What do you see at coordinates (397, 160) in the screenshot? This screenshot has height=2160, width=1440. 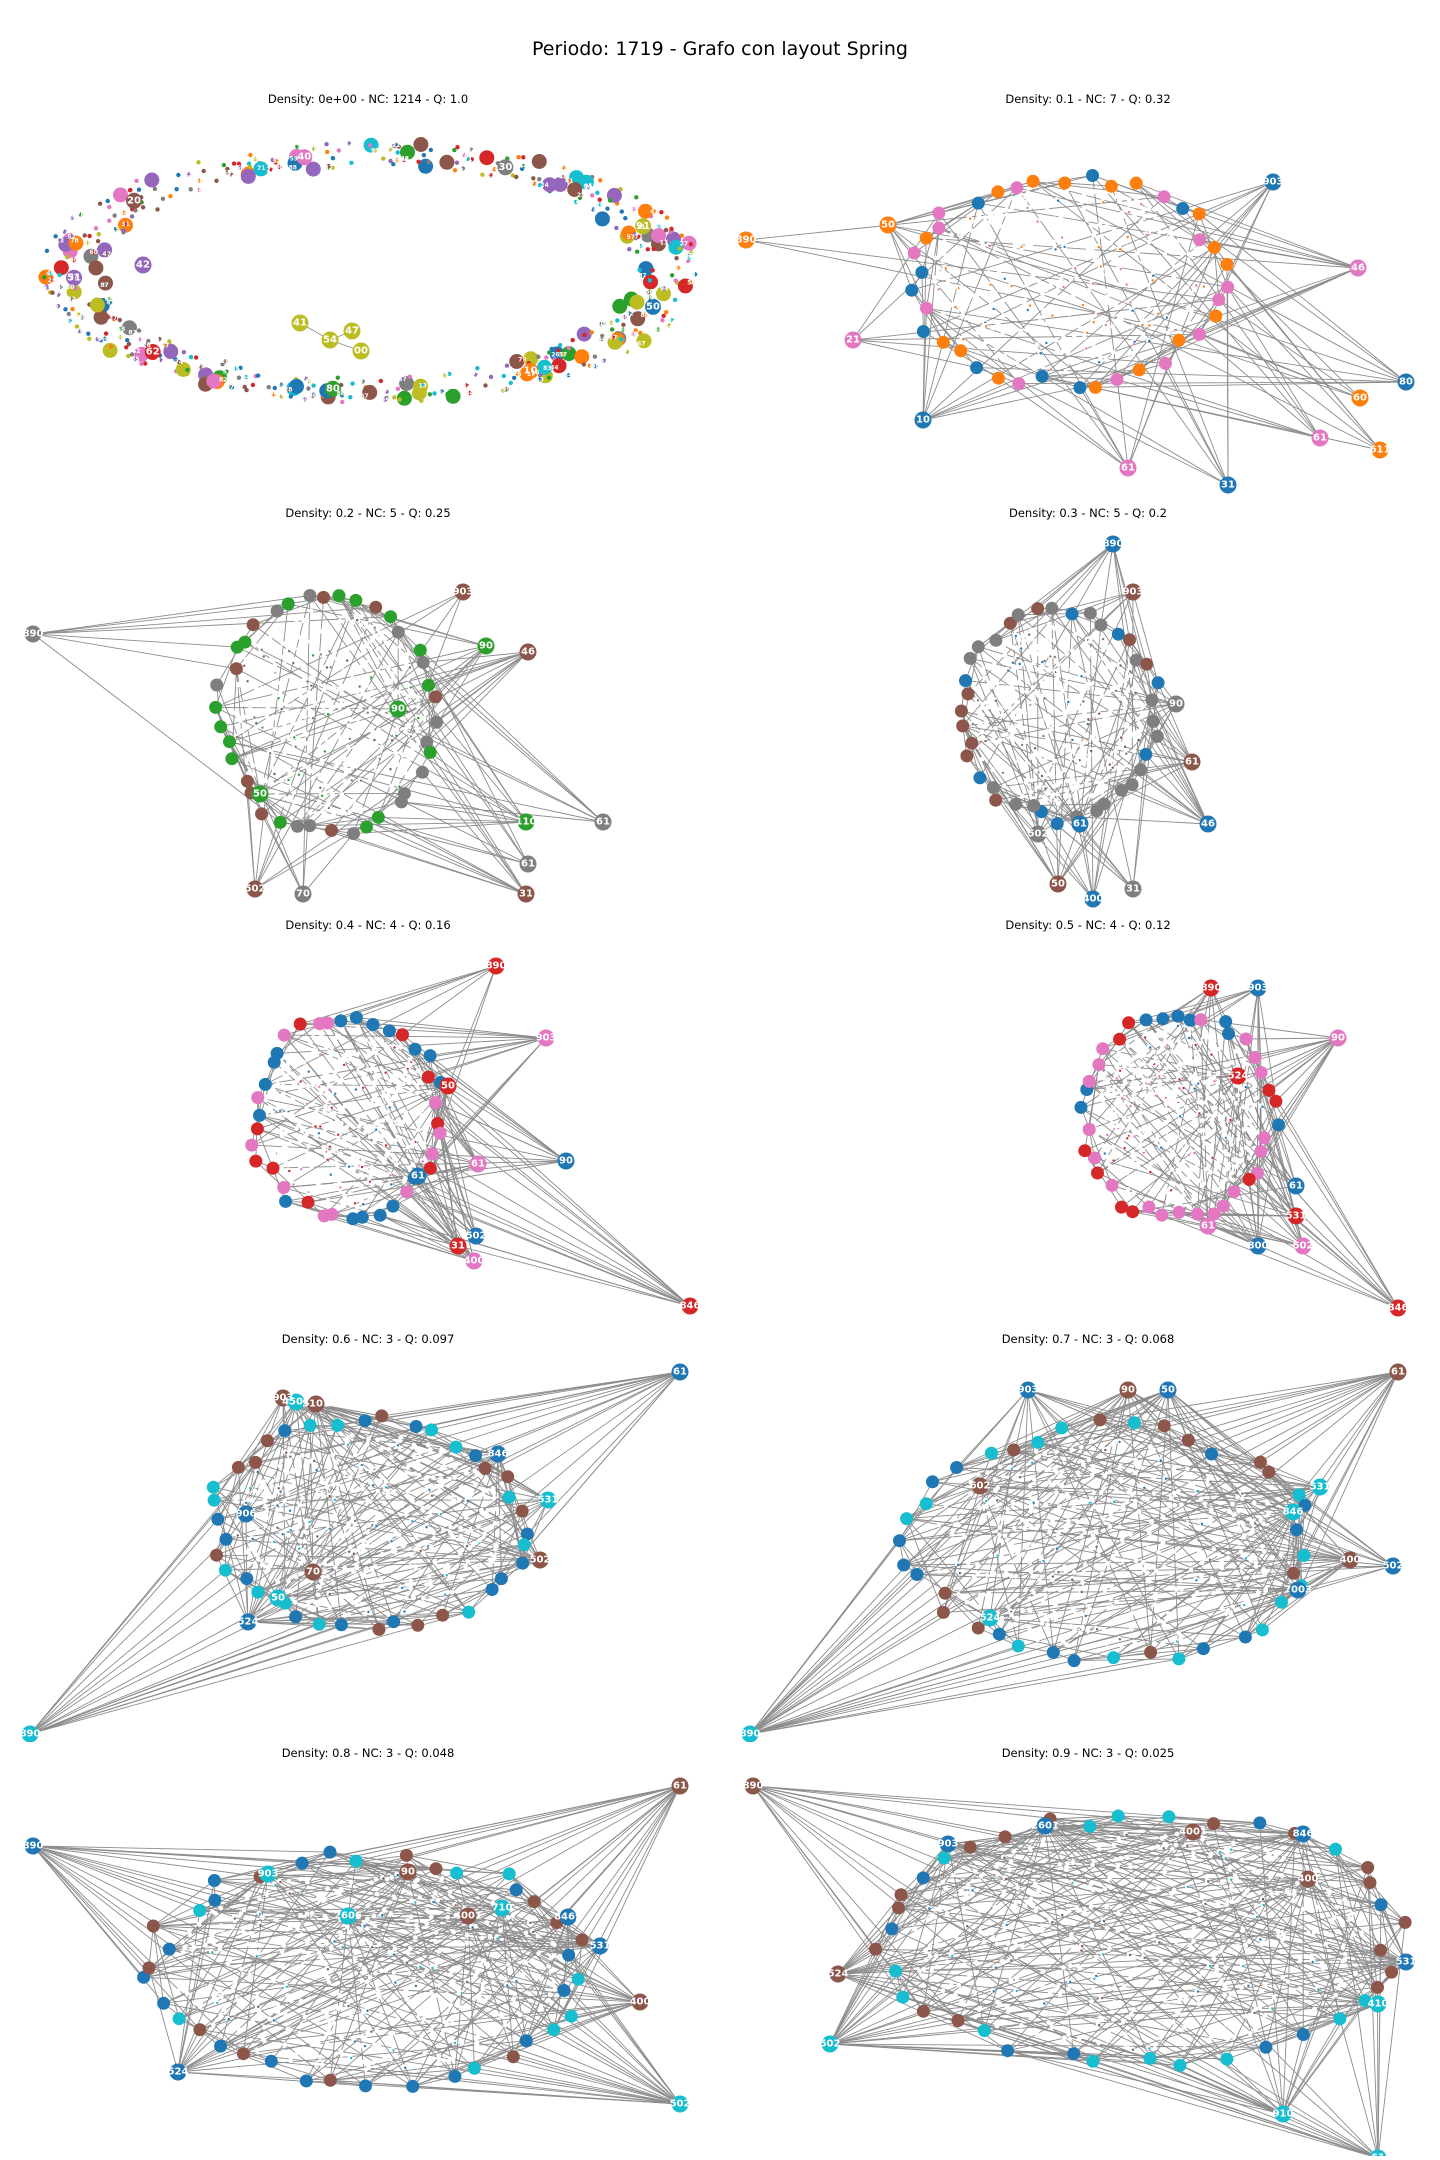 I see `node-label: 96` at bounding box center [397, 160].